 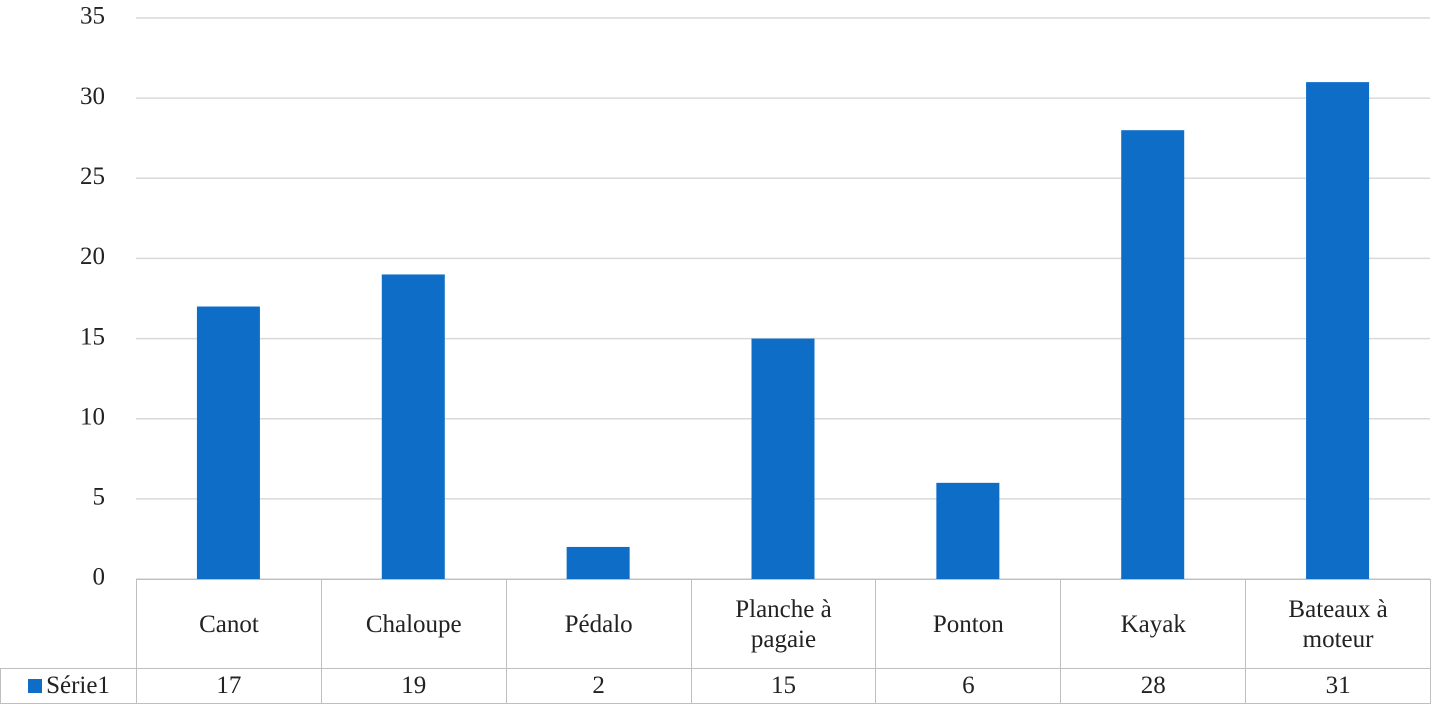 What do you see at coordinates (92, 176) in the screenshot?
I see `y-tick-label: 25` at bounding box center [92, 176].